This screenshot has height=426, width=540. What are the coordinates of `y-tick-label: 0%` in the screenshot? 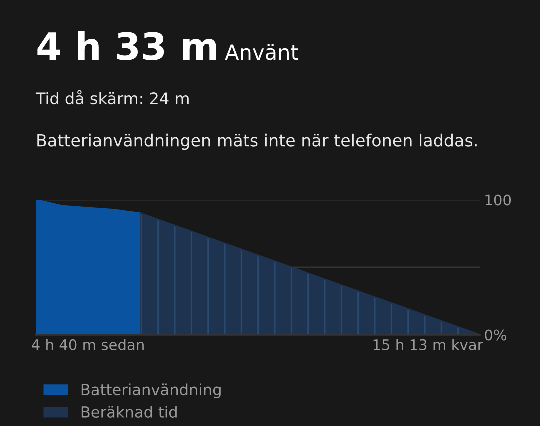 It's located at (495, 335).